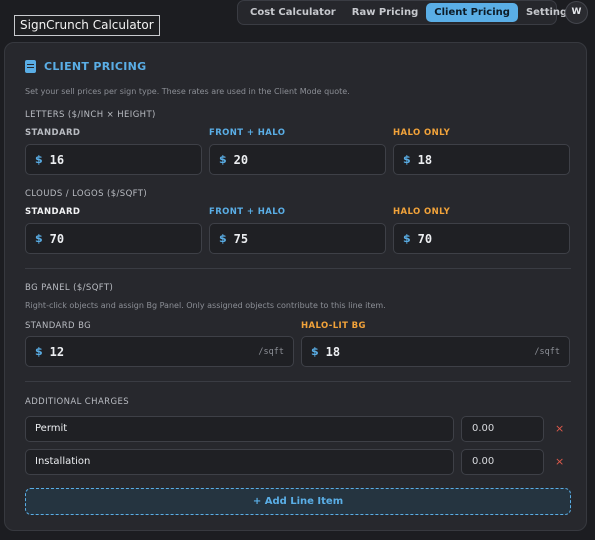 Image resolution: width=595 pixels, height=540 pixels. What do you see at coordinates (425, 238) in the screenshot?
I see `clouds-halo-only-value: 70` at bounding box center [425, 238].